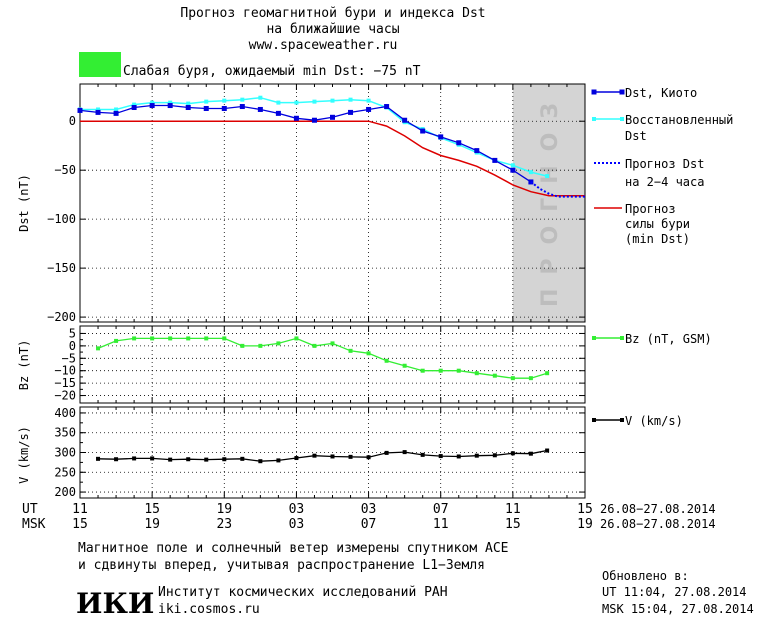  What do you see at coordinates (209, 609) in the screenshot?
I see `institute-url: iki.cosmos.ru` at bounding box center [209, 609].